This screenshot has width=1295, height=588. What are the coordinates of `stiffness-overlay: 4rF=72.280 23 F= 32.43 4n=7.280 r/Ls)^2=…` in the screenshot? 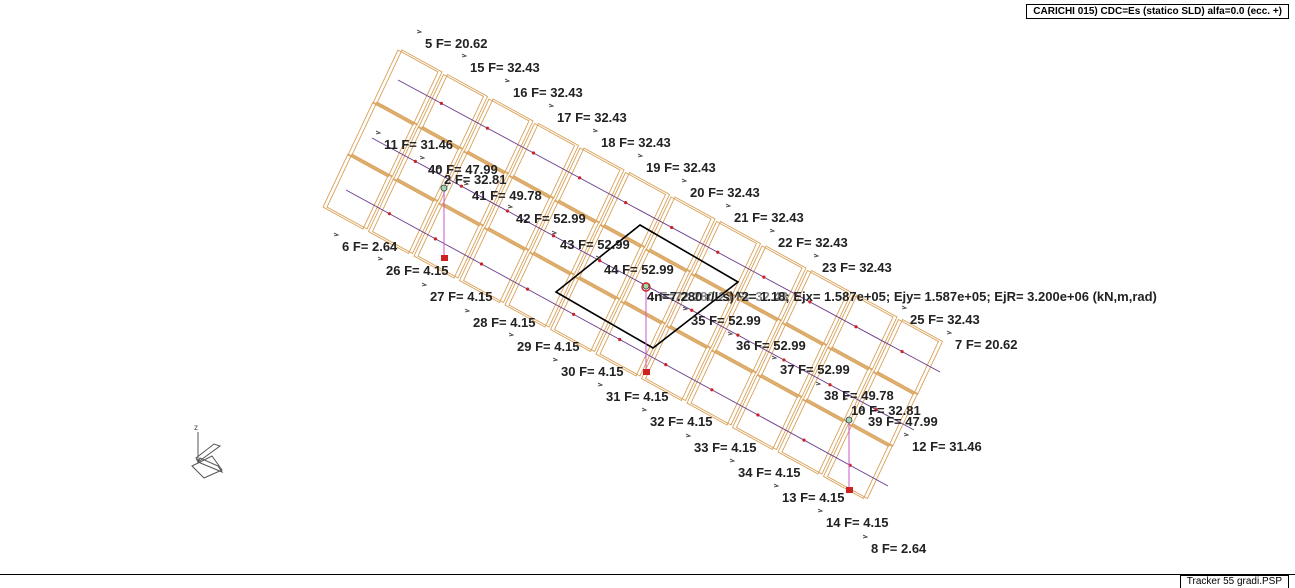 It's located at (902, 296).